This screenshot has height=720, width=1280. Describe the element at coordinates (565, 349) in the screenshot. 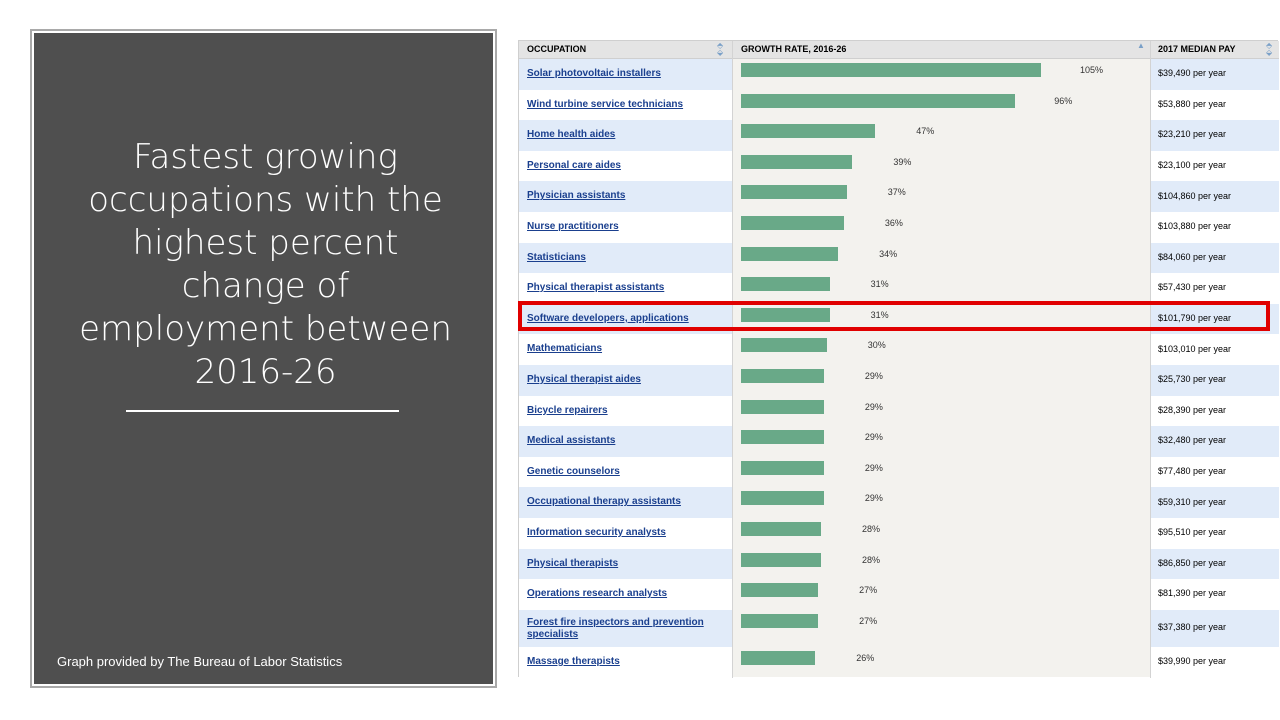

I see `occupation-link: Mathematicians` at that location.